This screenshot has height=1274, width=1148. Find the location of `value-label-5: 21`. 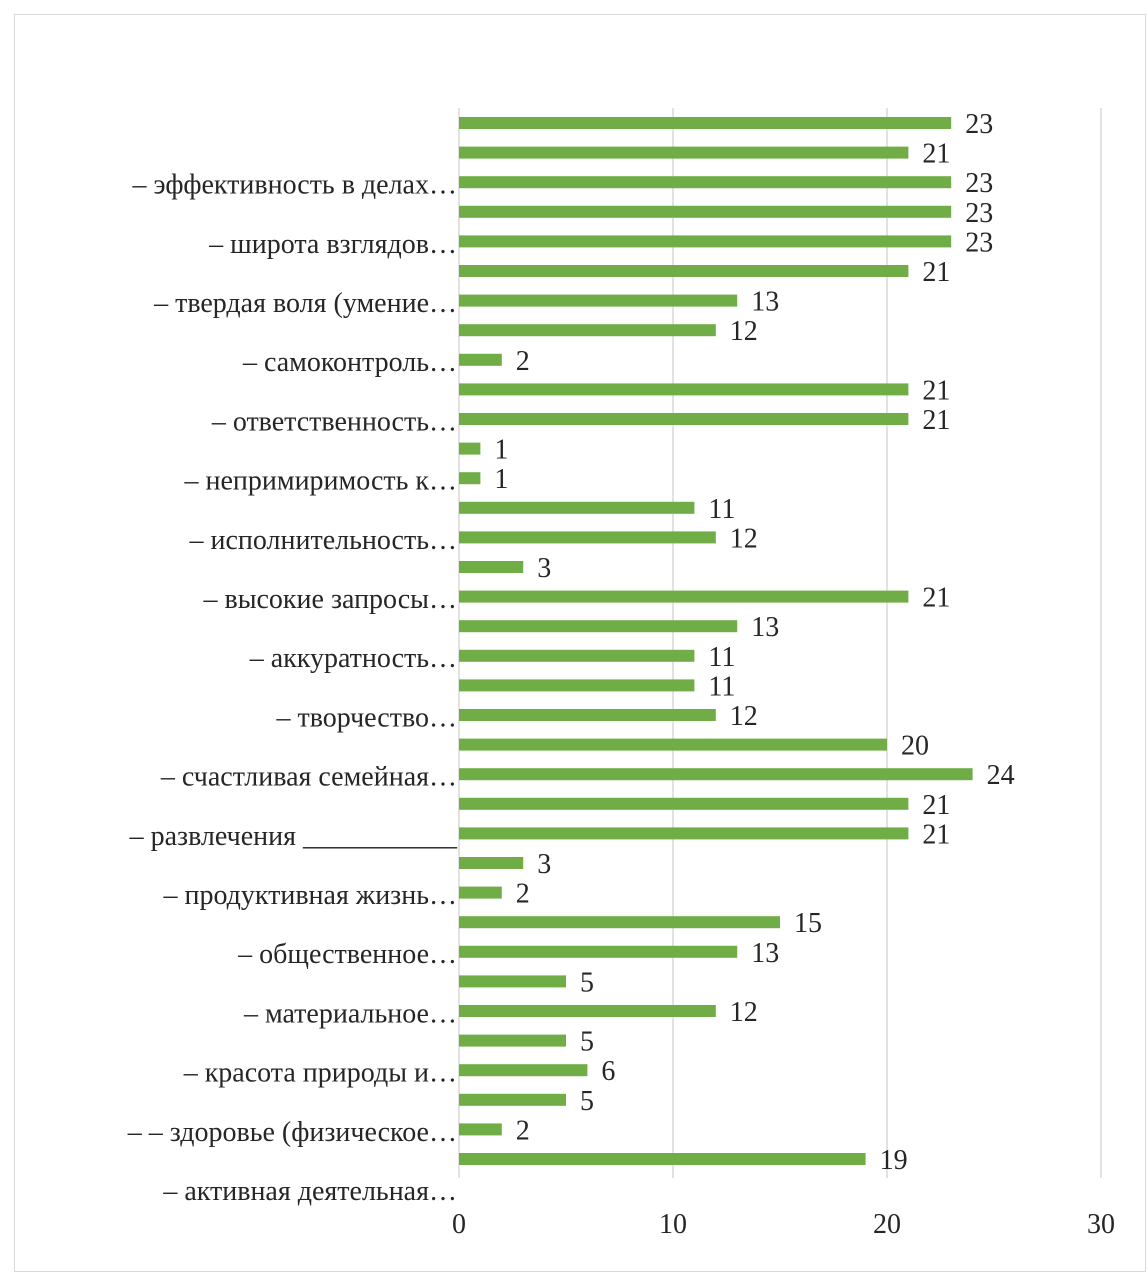

value-label-5: 21 is located at coordinates (936, 272).